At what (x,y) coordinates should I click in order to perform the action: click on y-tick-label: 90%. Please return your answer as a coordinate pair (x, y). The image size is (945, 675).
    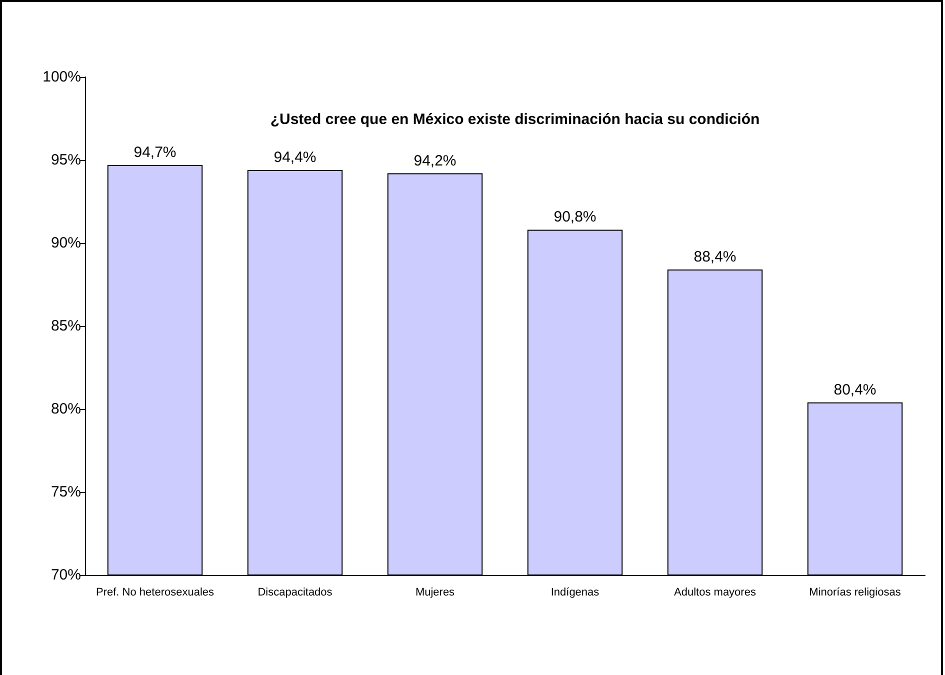
    Looking at the image, I should click on (65, 243).